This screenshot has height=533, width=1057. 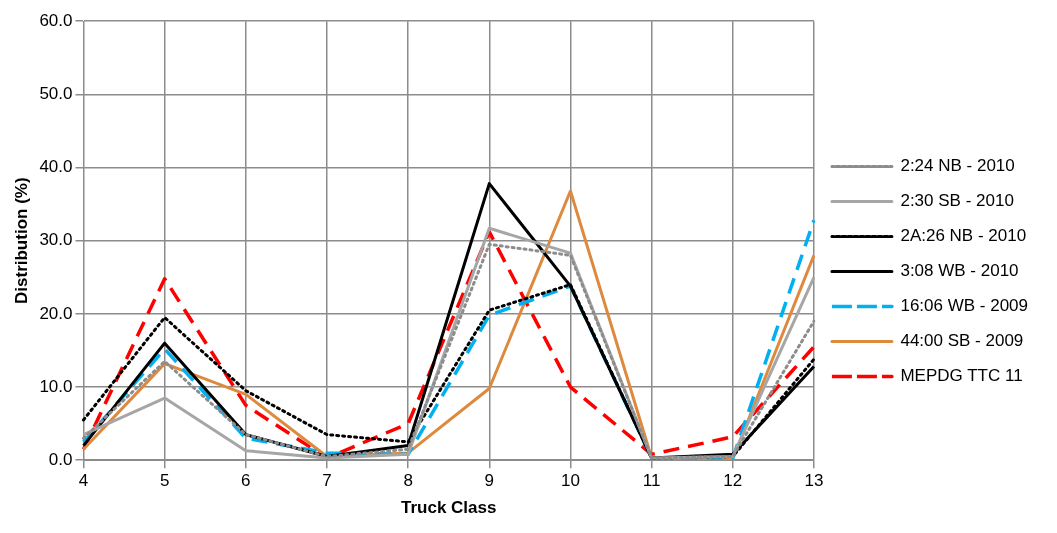 What do you see at coordinates (56, 20) in the screenshot?
I see `y-tick-label: 60.0` at bounding box center [56, 20].